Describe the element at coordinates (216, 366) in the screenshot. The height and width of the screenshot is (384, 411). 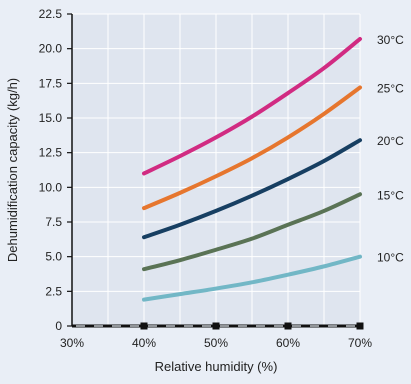
I see `x-axis-title: Relative humidity (%)` at that location.